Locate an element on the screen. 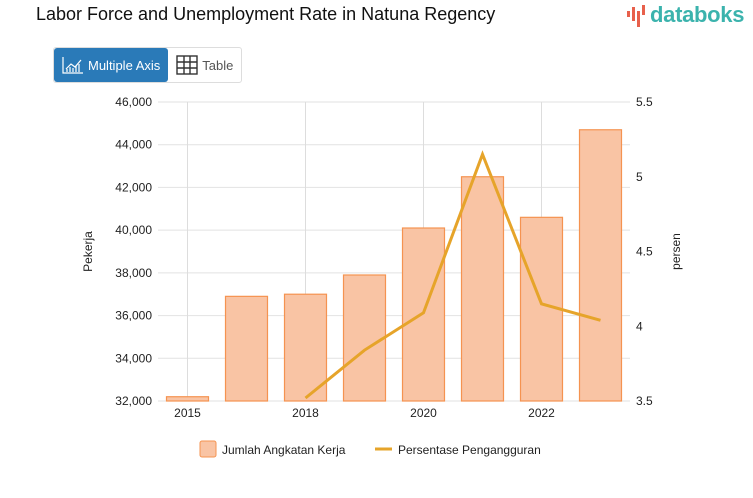 The height and width of the screenshot is (498, 753). x-tick-label: 2020 is located at coordinates (423, 413).